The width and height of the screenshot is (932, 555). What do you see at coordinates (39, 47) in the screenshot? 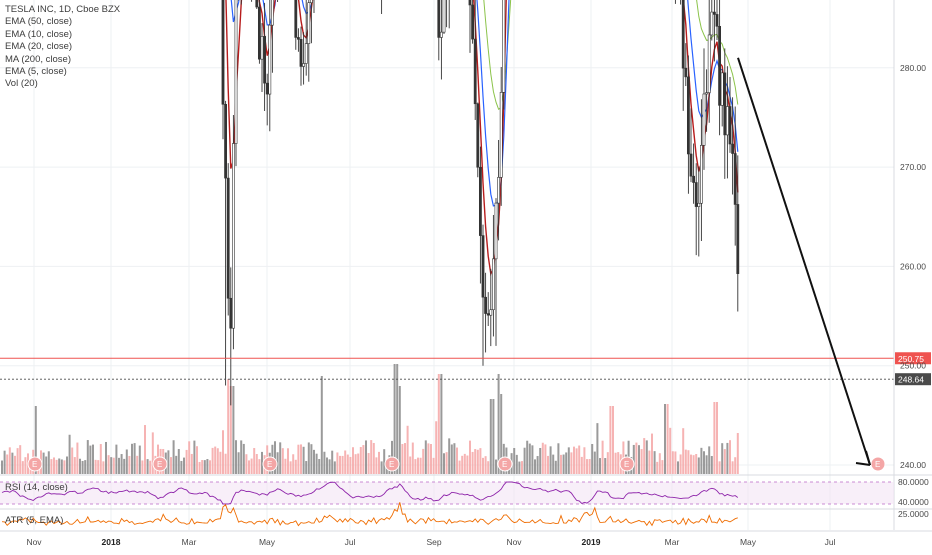
I see `legend-ema20: EMA (20, close)` at bounding box center [39, 47].